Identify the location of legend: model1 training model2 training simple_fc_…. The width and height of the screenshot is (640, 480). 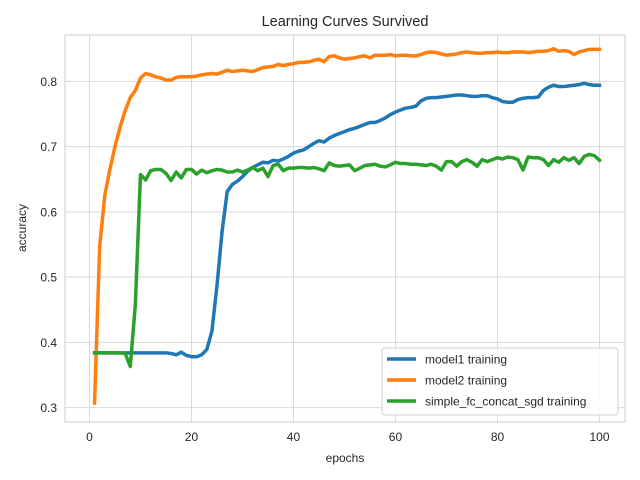
(500, 381).